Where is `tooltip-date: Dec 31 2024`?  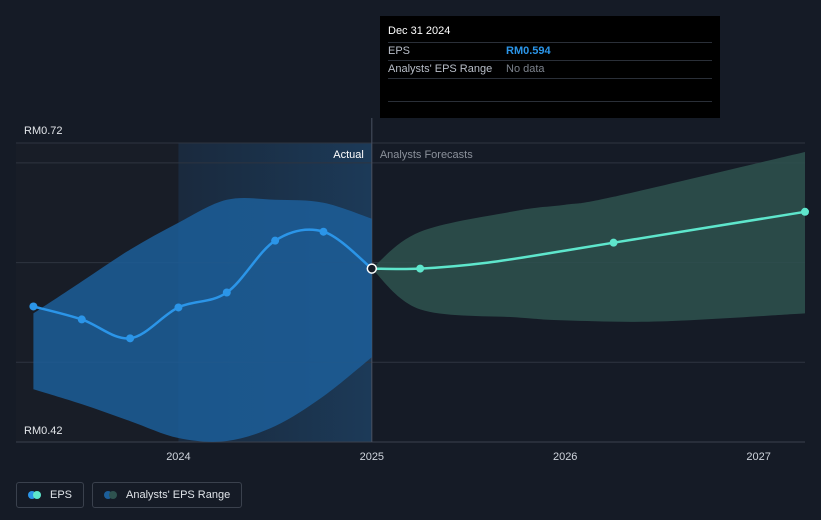
tooltip-date: Dec 31 2024 is located at coordinates (550, 33).